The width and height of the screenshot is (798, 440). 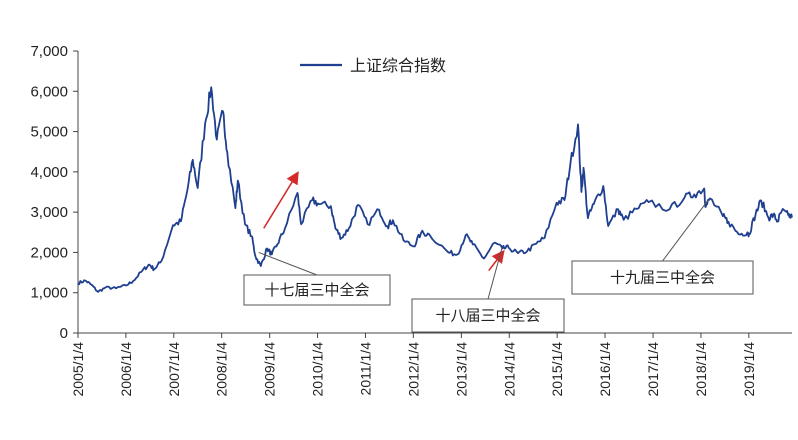 I want to click on x-tick-label: 2006/1/4, so click(x=126, y=369).